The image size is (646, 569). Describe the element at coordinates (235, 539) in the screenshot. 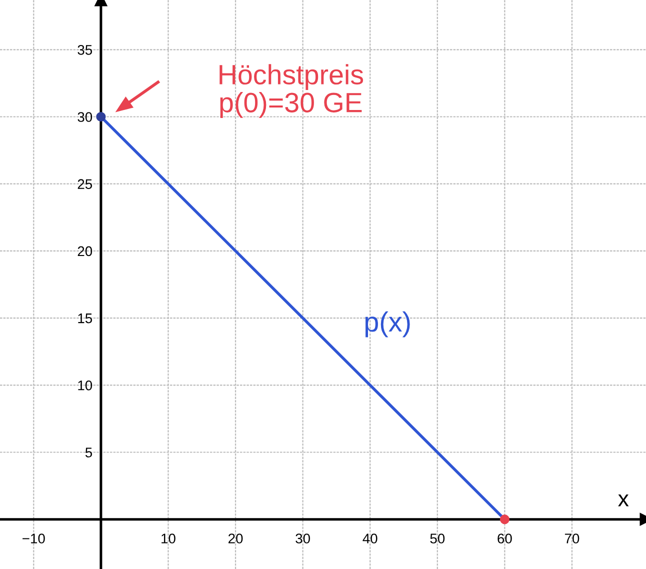

I see `x-tick-label: 20` at that location.